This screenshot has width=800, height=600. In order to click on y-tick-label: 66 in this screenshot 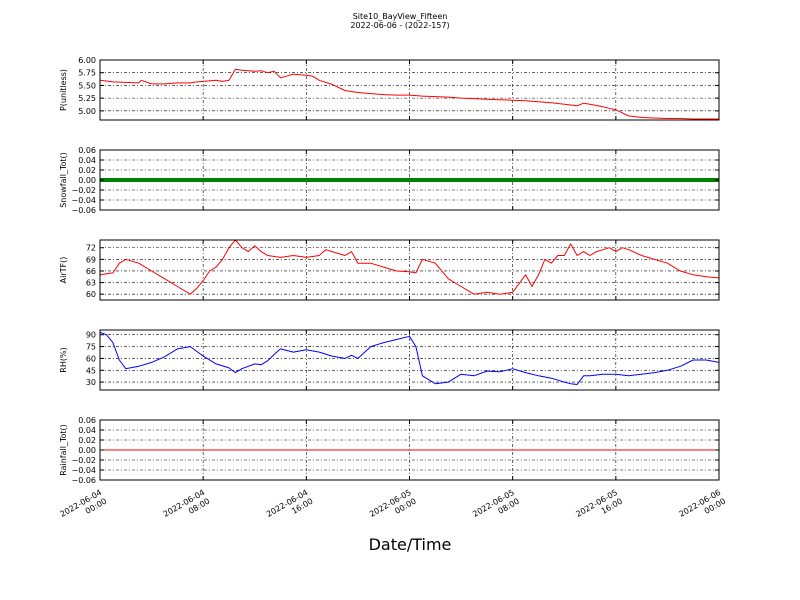, I will do `click(91, 271)`.